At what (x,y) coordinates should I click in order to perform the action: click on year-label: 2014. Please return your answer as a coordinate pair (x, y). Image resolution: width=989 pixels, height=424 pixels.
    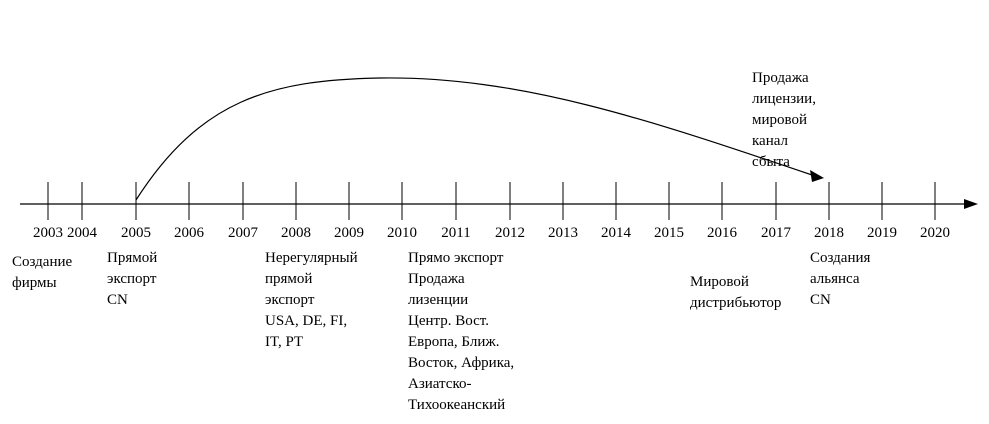
    Looking at the image, I should click on (616, 233).